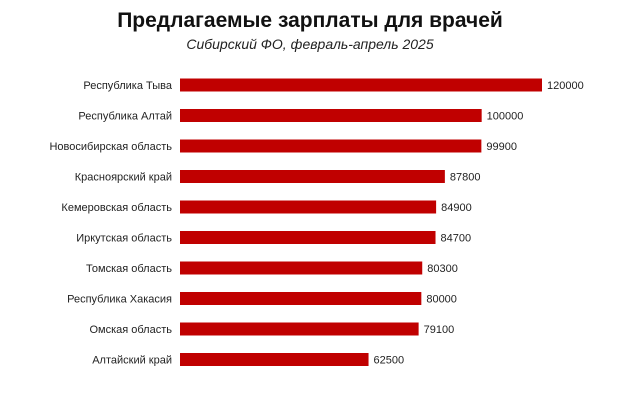 This screenshot has width=620, height=414. Describe the element at coordinates (439, 330) in the screenshot. I see `value-label: 79100` at that location.